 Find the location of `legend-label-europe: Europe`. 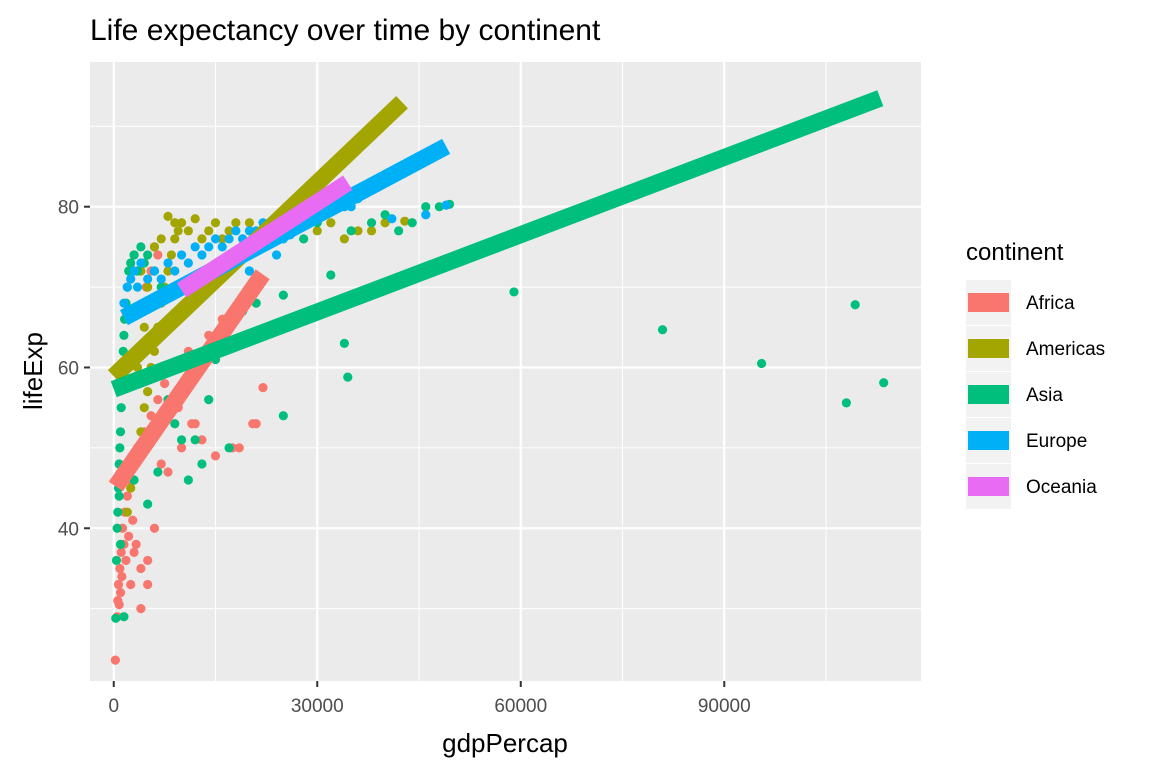

legend-label-europe: Europe is located at coordinates (1056, 441).